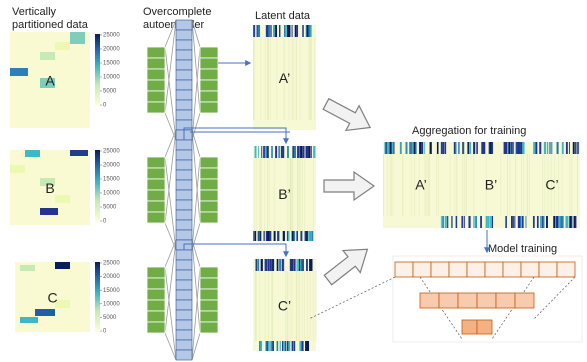 Image resolution: width=587 pixels, height=362 pixels. I want to click on aggregation-label: B’, so click(491, 185).